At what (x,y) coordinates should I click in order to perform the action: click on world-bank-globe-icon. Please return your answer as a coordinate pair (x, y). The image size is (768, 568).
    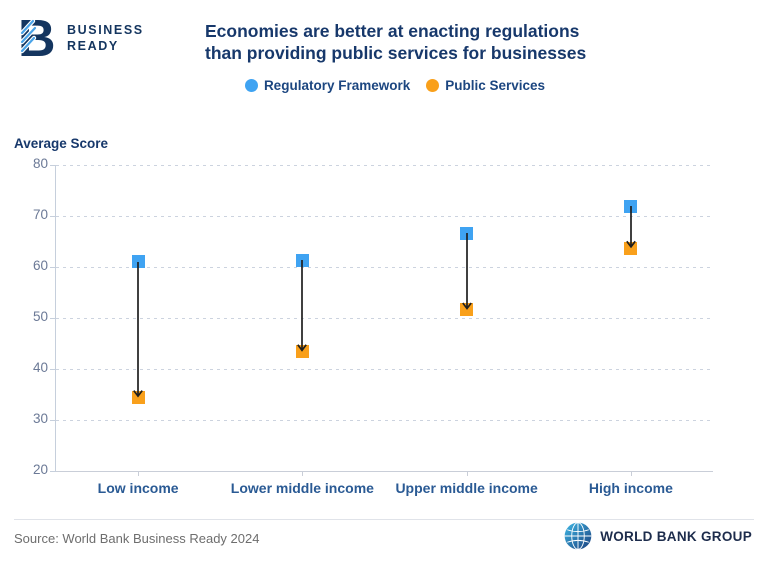
    Looking at the image, I should click on (578, 536).